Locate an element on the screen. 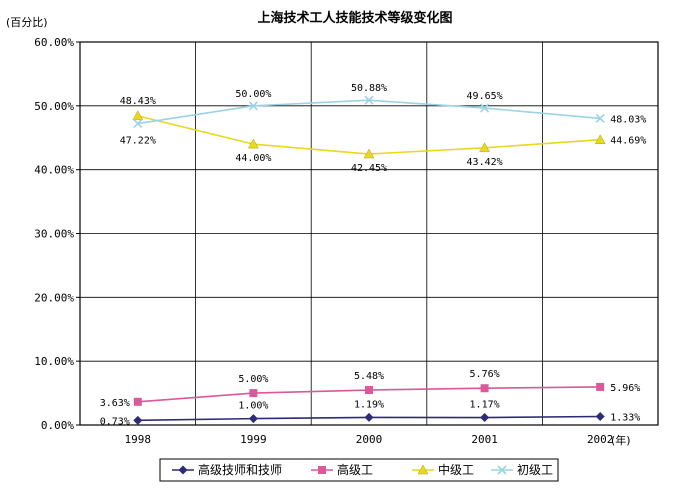 Image resolution: width=700 pixels, height=490 pixels. data-label: 5.00% is located at coordinates (253, 379).